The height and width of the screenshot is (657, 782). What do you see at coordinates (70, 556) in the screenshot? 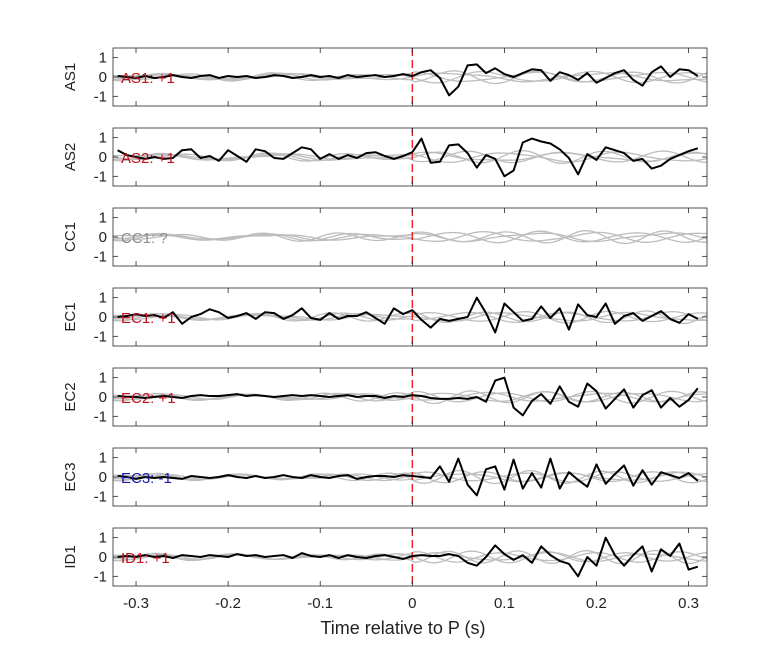
I see `panel-y-label: ID1` at bounding box center [70, 556].